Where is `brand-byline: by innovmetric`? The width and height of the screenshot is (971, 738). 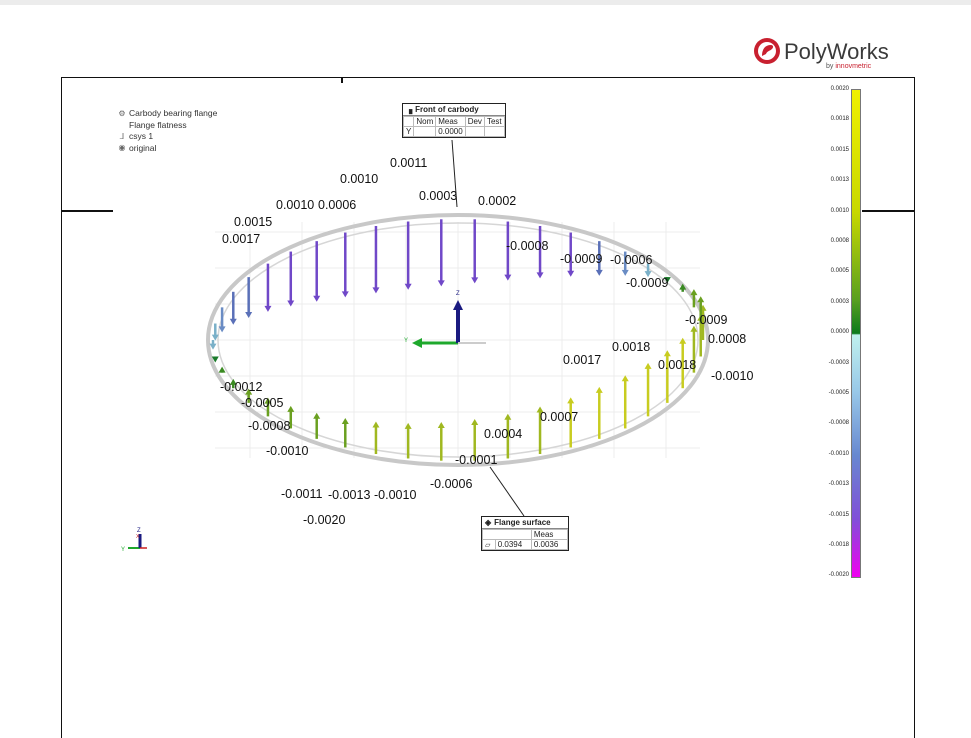 brand-byline: by innovmetric is located at coordinates (849, 66).